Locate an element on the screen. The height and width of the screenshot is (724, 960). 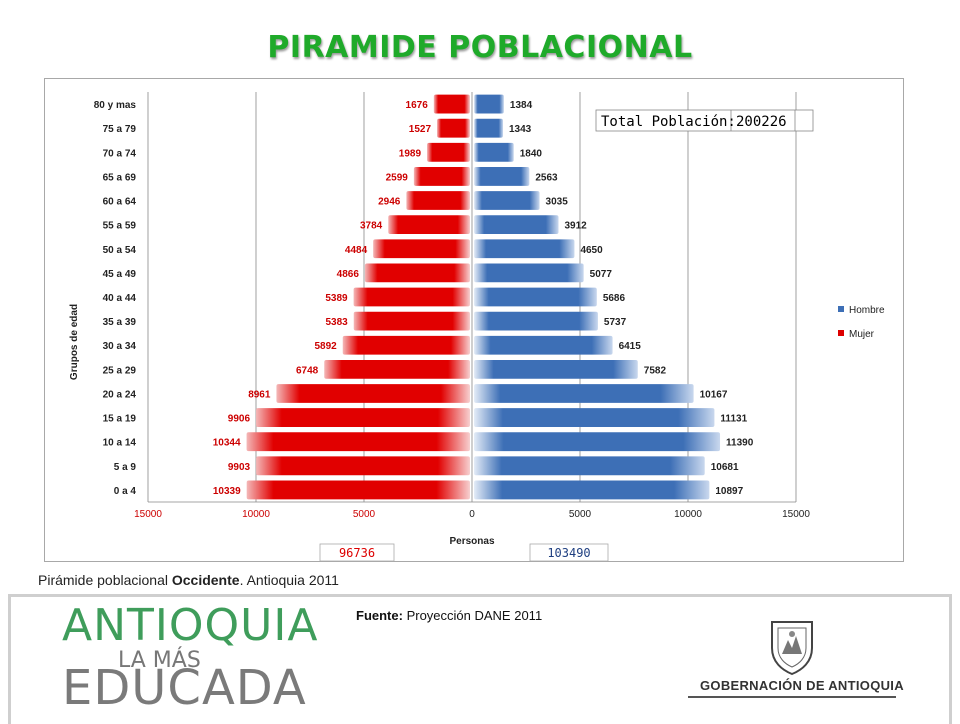
source-text: Proyección DANE 2011 is located at coordinates (472, 615).